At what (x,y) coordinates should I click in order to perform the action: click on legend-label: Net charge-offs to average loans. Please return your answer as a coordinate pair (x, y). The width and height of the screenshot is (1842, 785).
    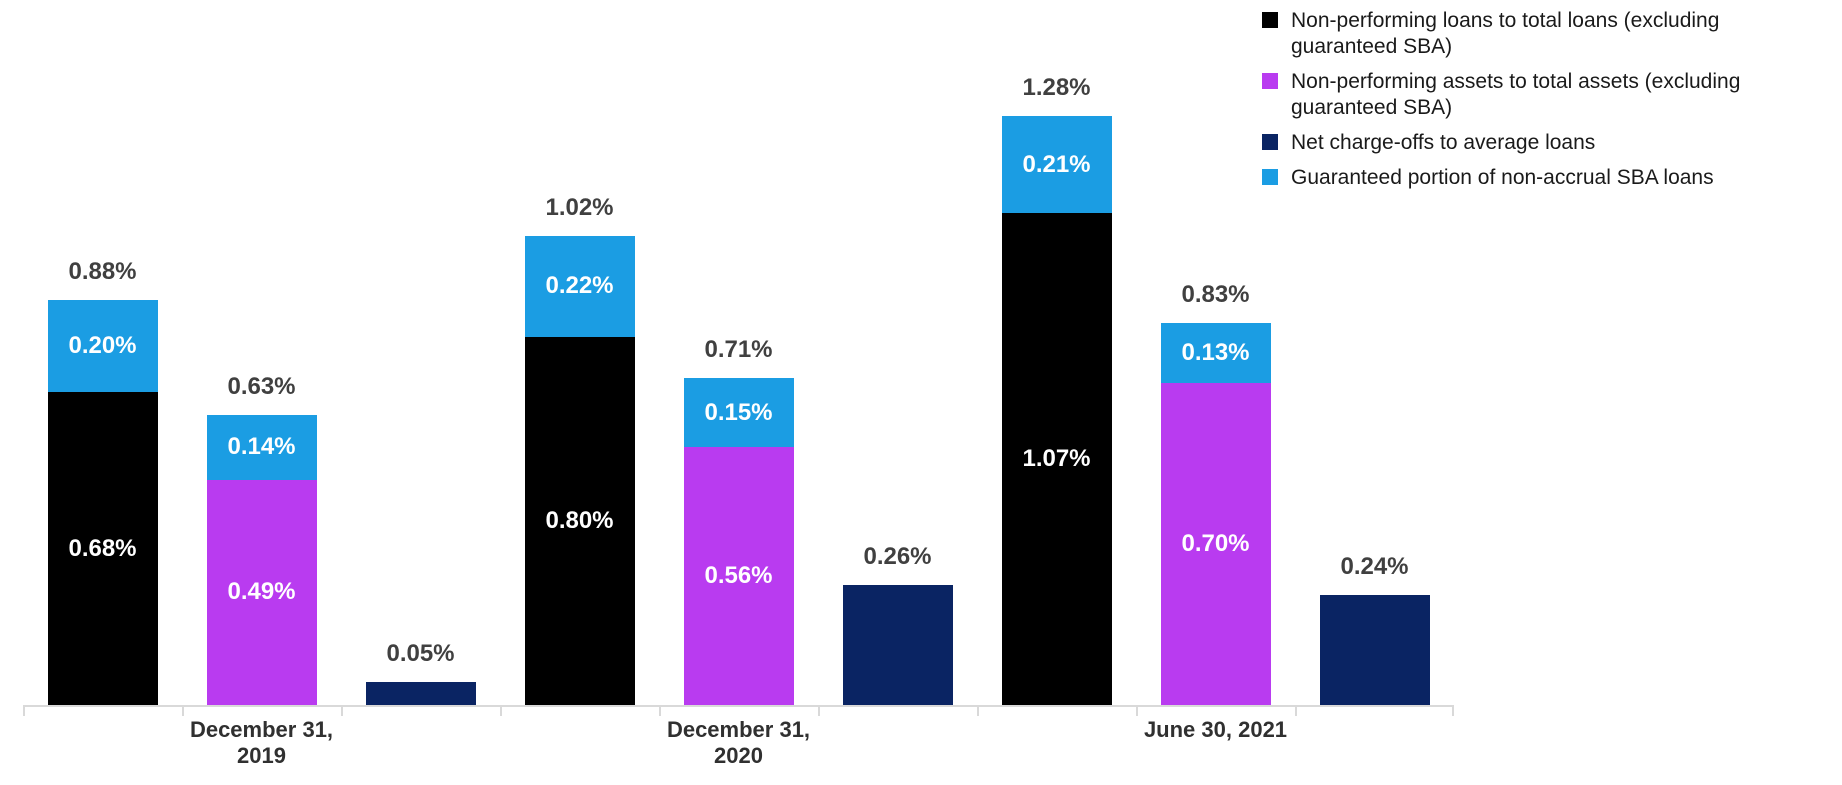
    Looking at the image, I should click on (1443, 143).